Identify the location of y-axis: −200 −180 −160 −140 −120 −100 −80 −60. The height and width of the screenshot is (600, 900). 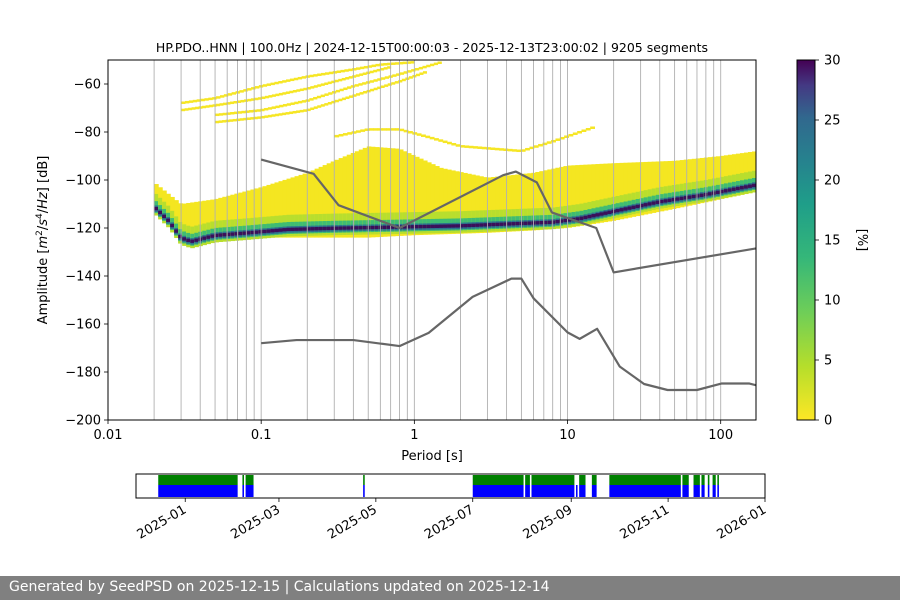
(86, 253).